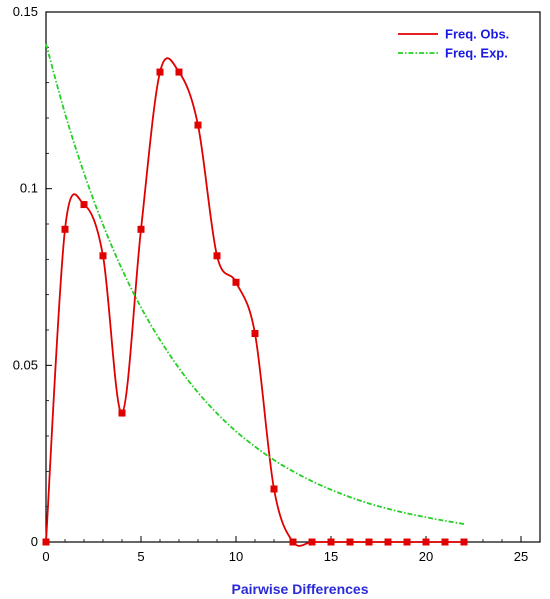 This screenshot has height=599, width=550. I want to click on legend: Freq. Obs. Freq. Exp., so click(453, 44).